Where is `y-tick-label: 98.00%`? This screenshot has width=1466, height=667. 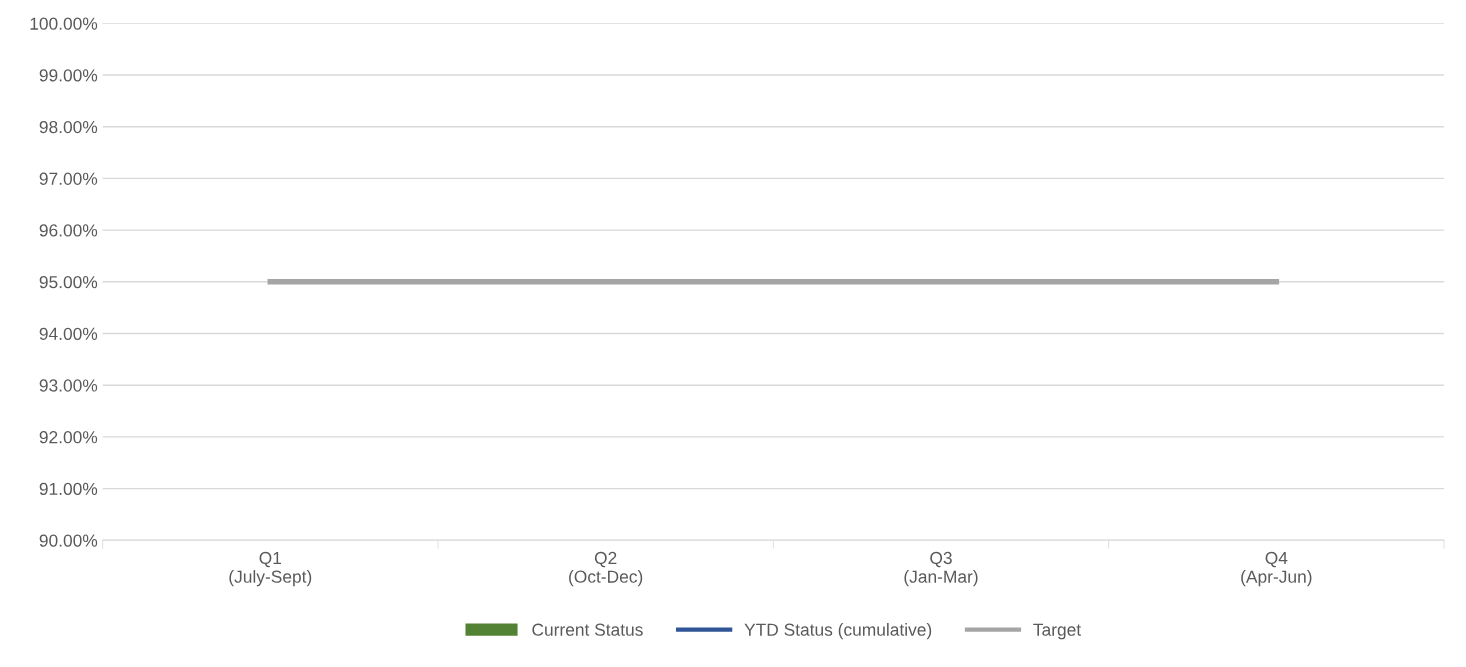
y-tick-label: 98.00% is located at coordinates (68, 127).